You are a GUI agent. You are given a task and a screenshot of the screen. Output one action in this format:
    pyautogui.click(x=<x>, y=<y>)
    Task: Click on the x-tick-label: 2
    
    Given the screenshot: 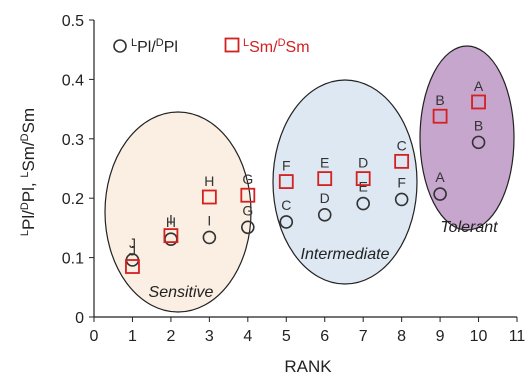 What is the action you would take?
    pyautogui.click(x=170, y=336)
    